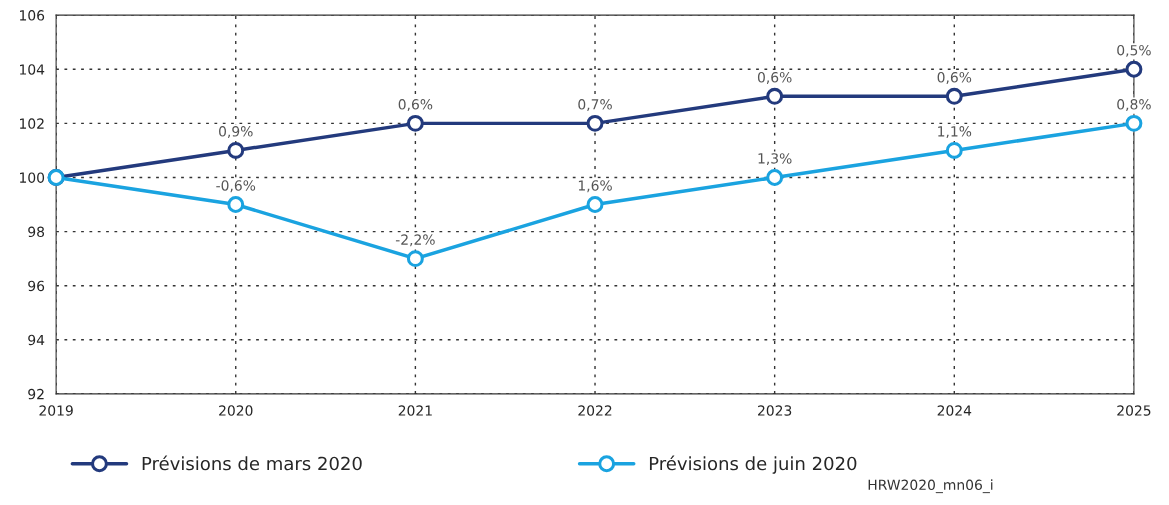  I want to click on y-tick-label: 98, so click(36, 232).